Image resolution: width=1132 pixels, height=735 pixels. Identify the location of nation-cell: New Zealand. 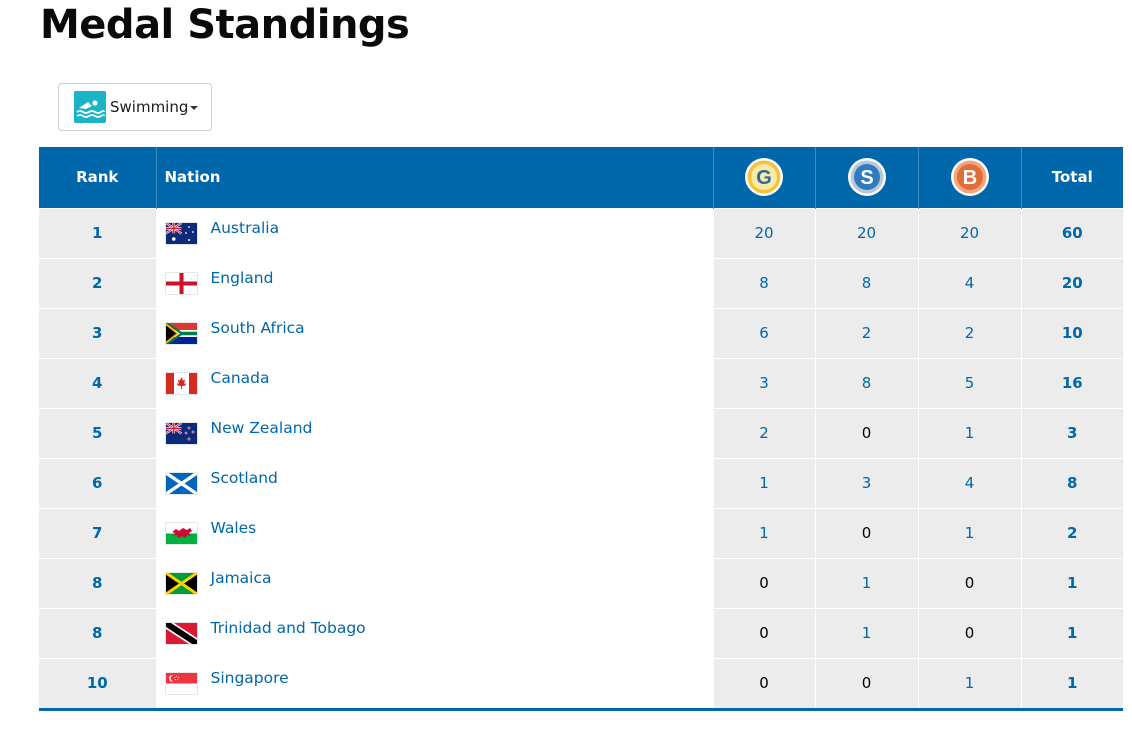
(435, 432).